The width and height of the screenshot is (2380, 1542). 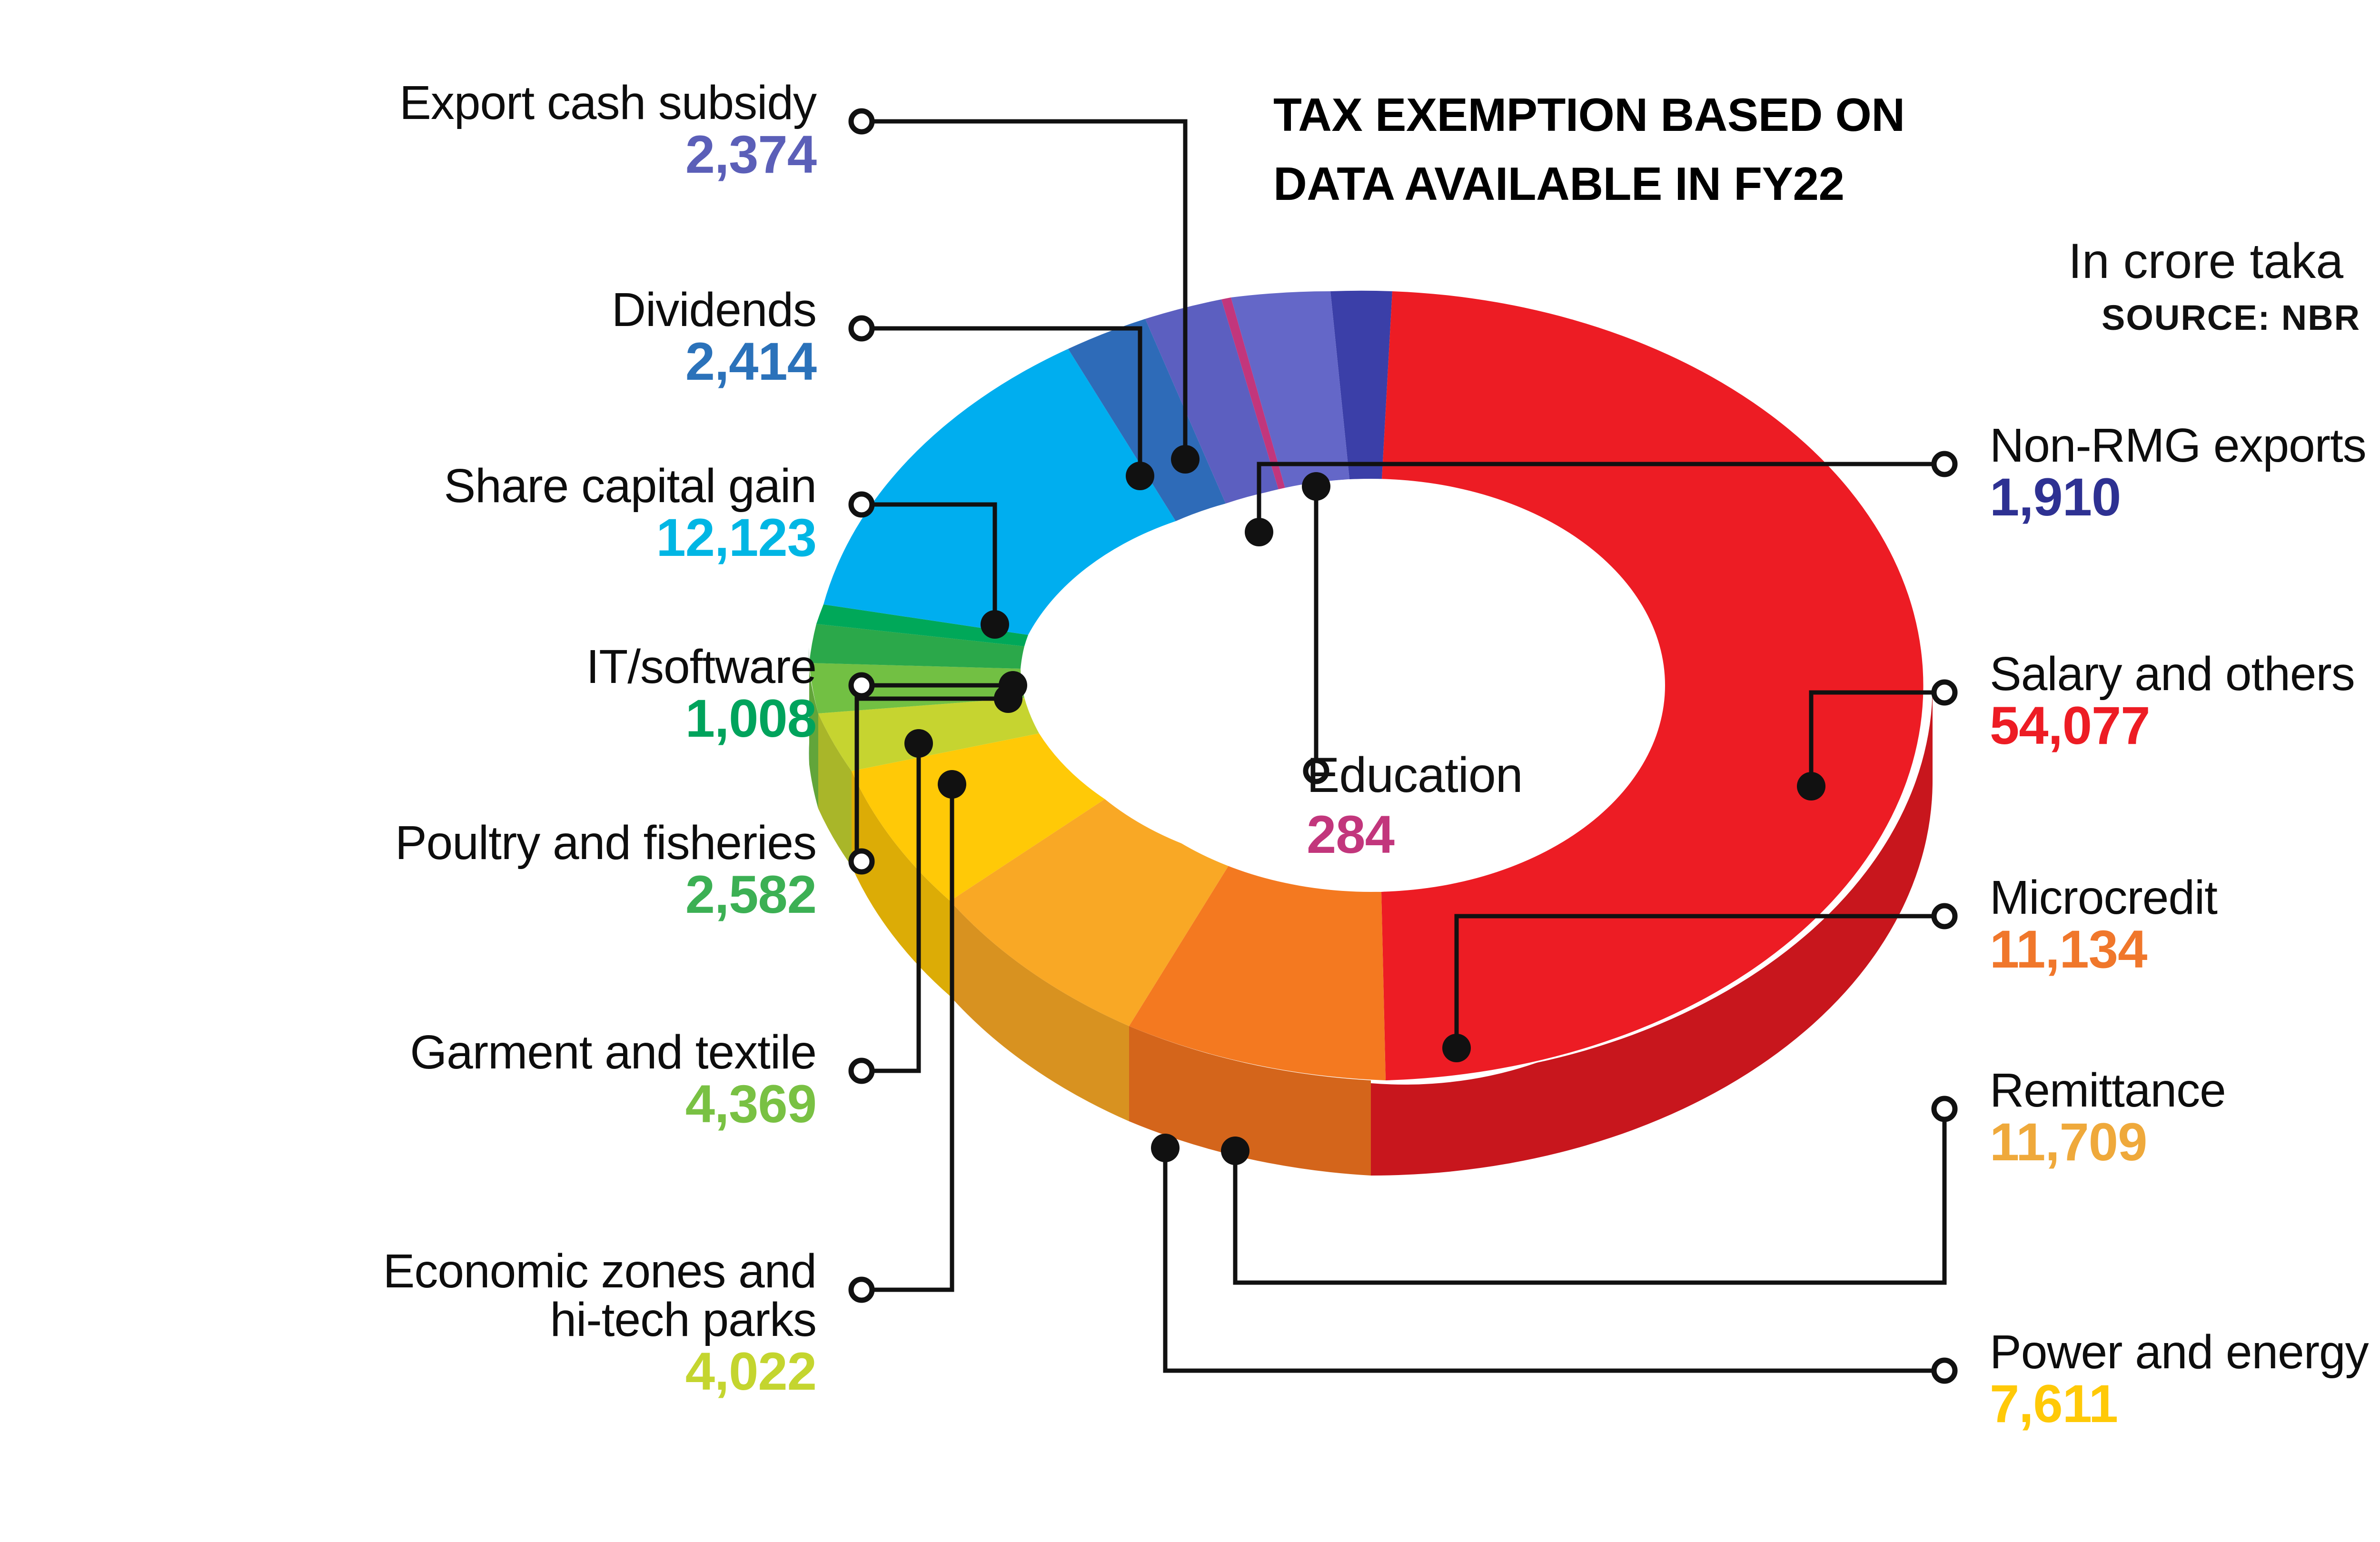 I want to click on leader-microcredit, so click(x=1699, y=979).